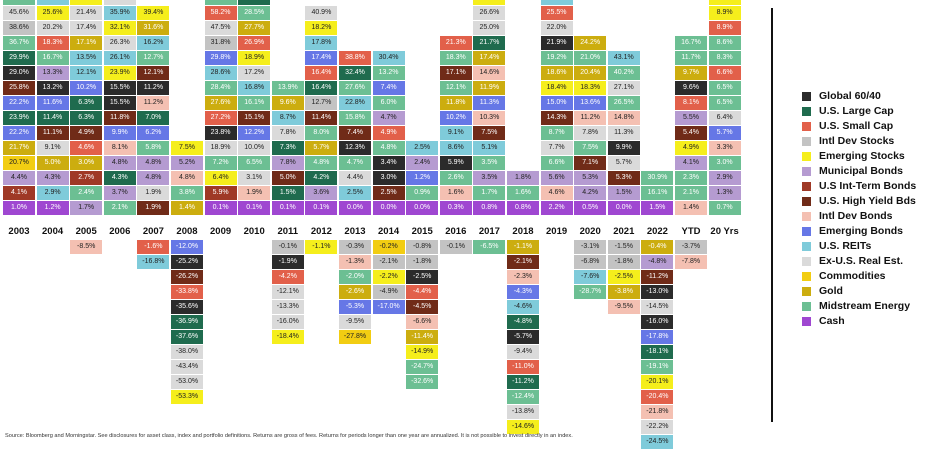 The image size is (936, 449). I want to click on return-cell: 2.2%, so click(556, 208).